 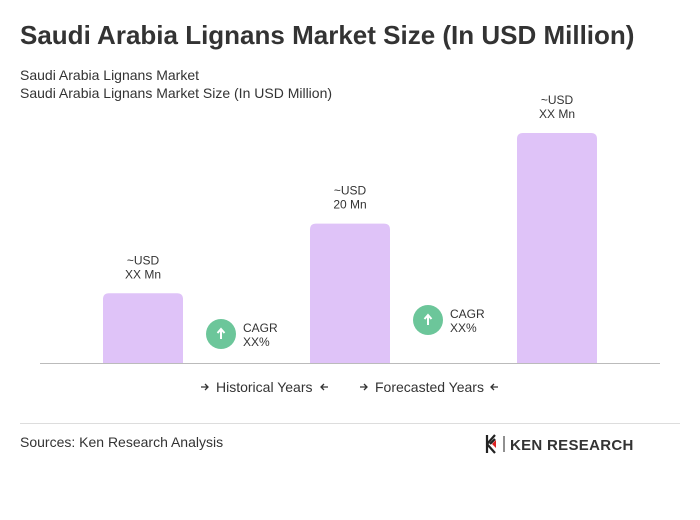 What do you see at coordinates (109, 75) in the screenshot?
I see `subtitle: Saudi Arabia Lignans Market` at bounding box center [109, 75].